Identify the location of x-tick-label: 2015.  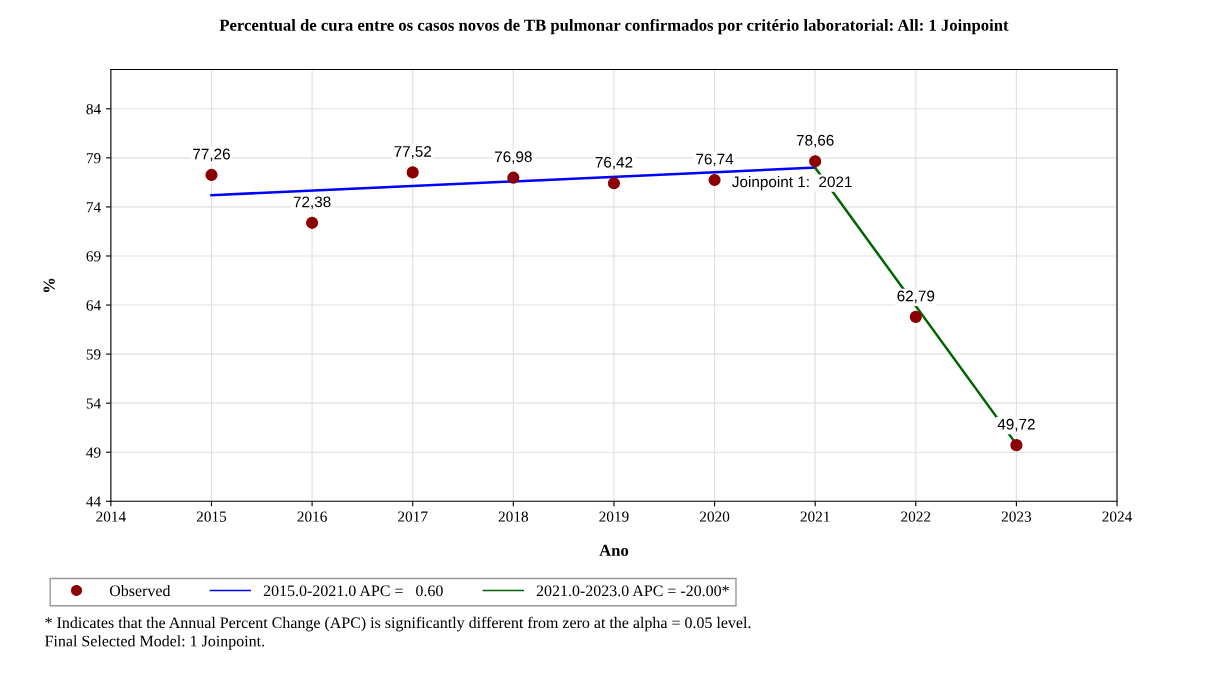
(211, 516).